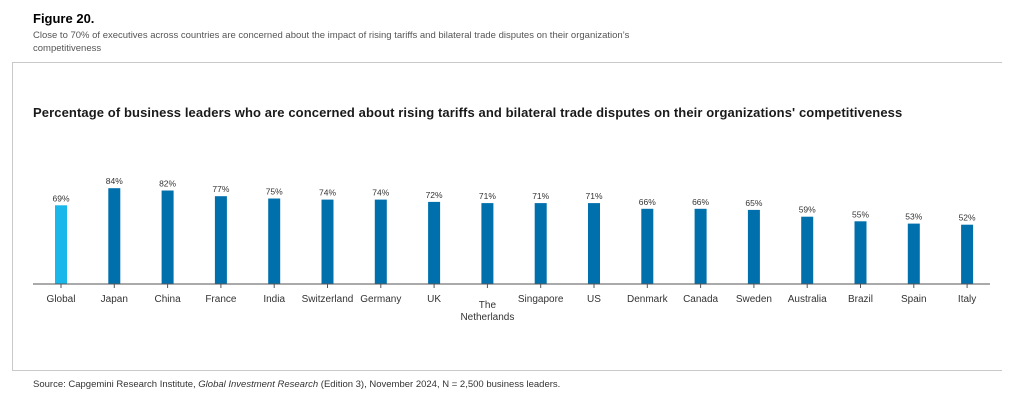 The width and height of the screenshot is (1024, 411). I want to click on category-label-singapore: Singapore, so click(541, 299).